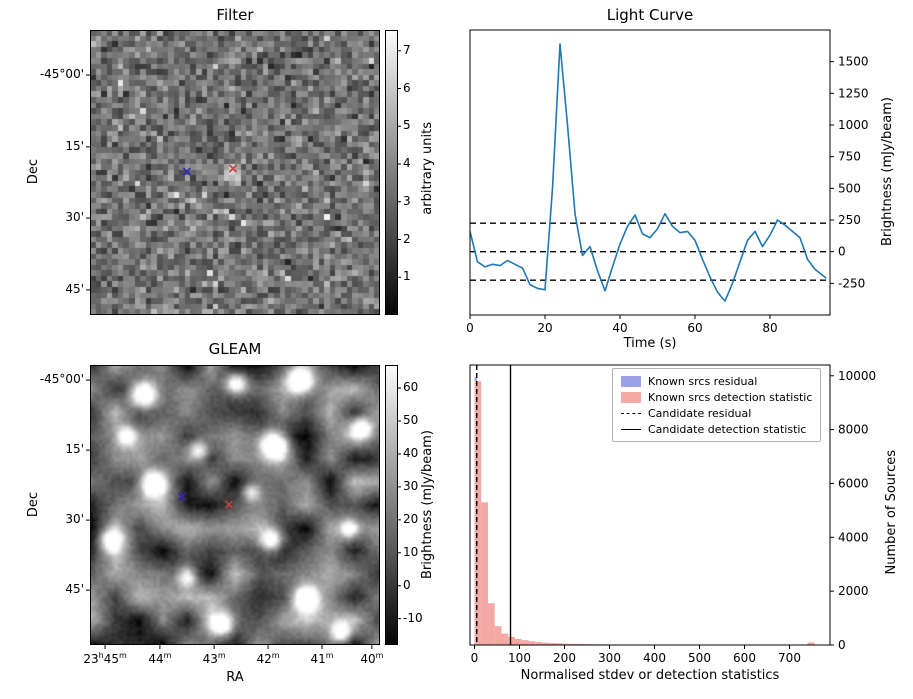 This screenshot has width=913, height=699. I want to click on ra-tick-label: 42m, so click(268, 659).